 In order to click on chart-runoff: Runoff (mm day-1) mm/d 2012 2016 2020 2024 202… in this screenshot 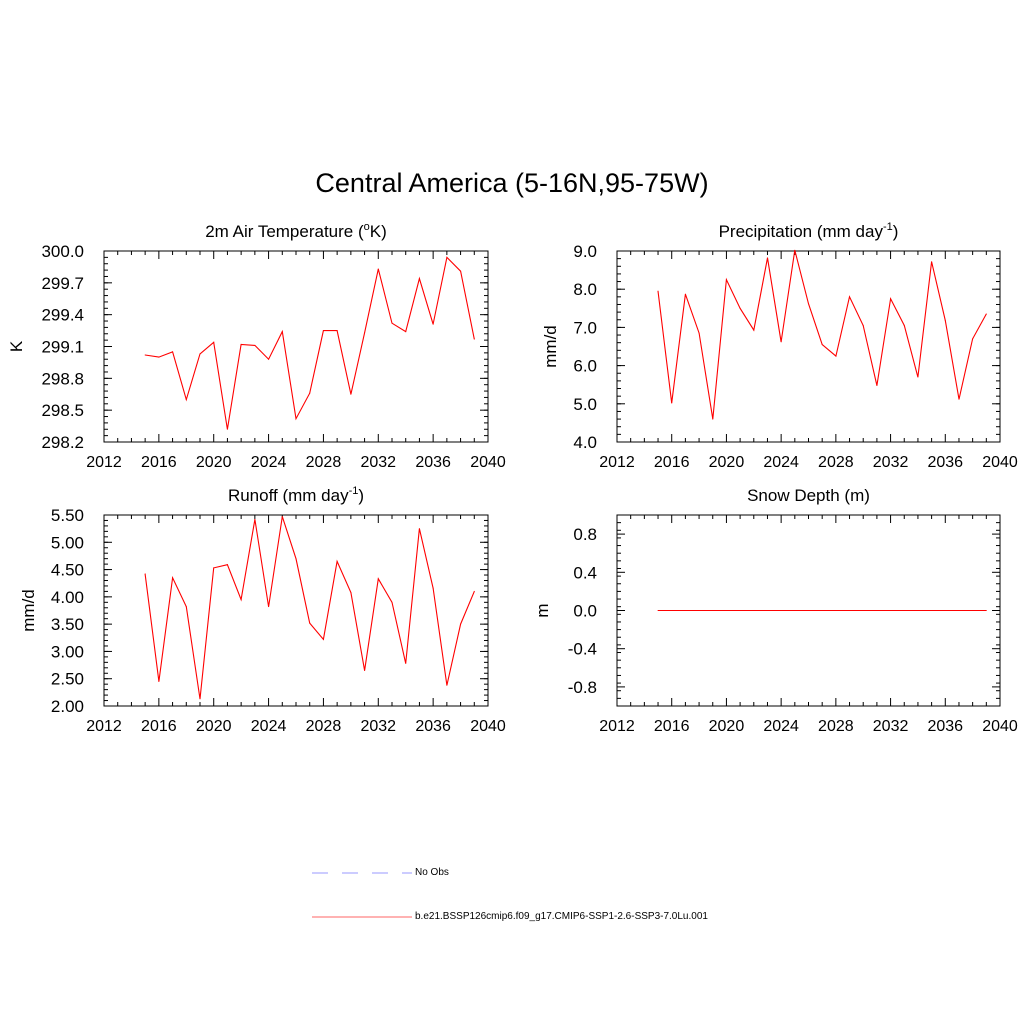, I will do `click(262, 610)`.